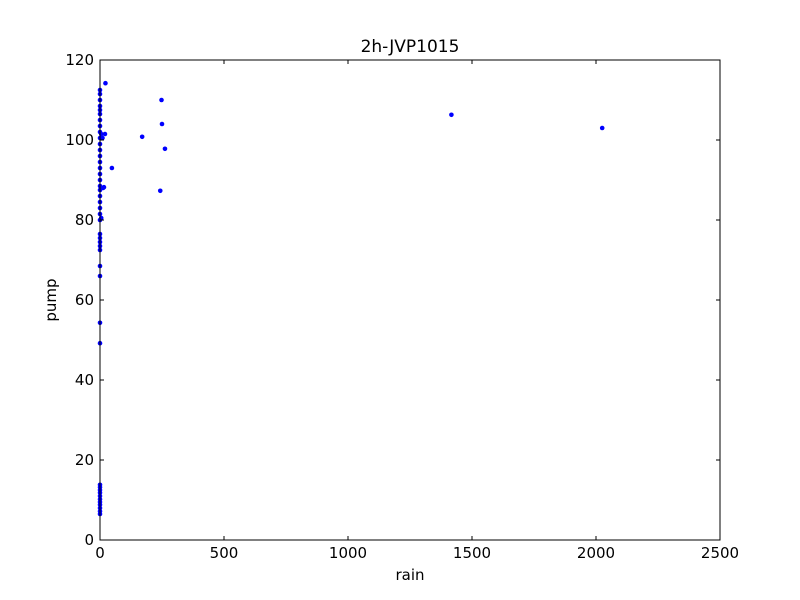 Image resolution: width=800 pixels, height=600 pixels. Describe the element at coordinates (100, 553) in the screenshot. I see `x-tick-label: 0` at that location.